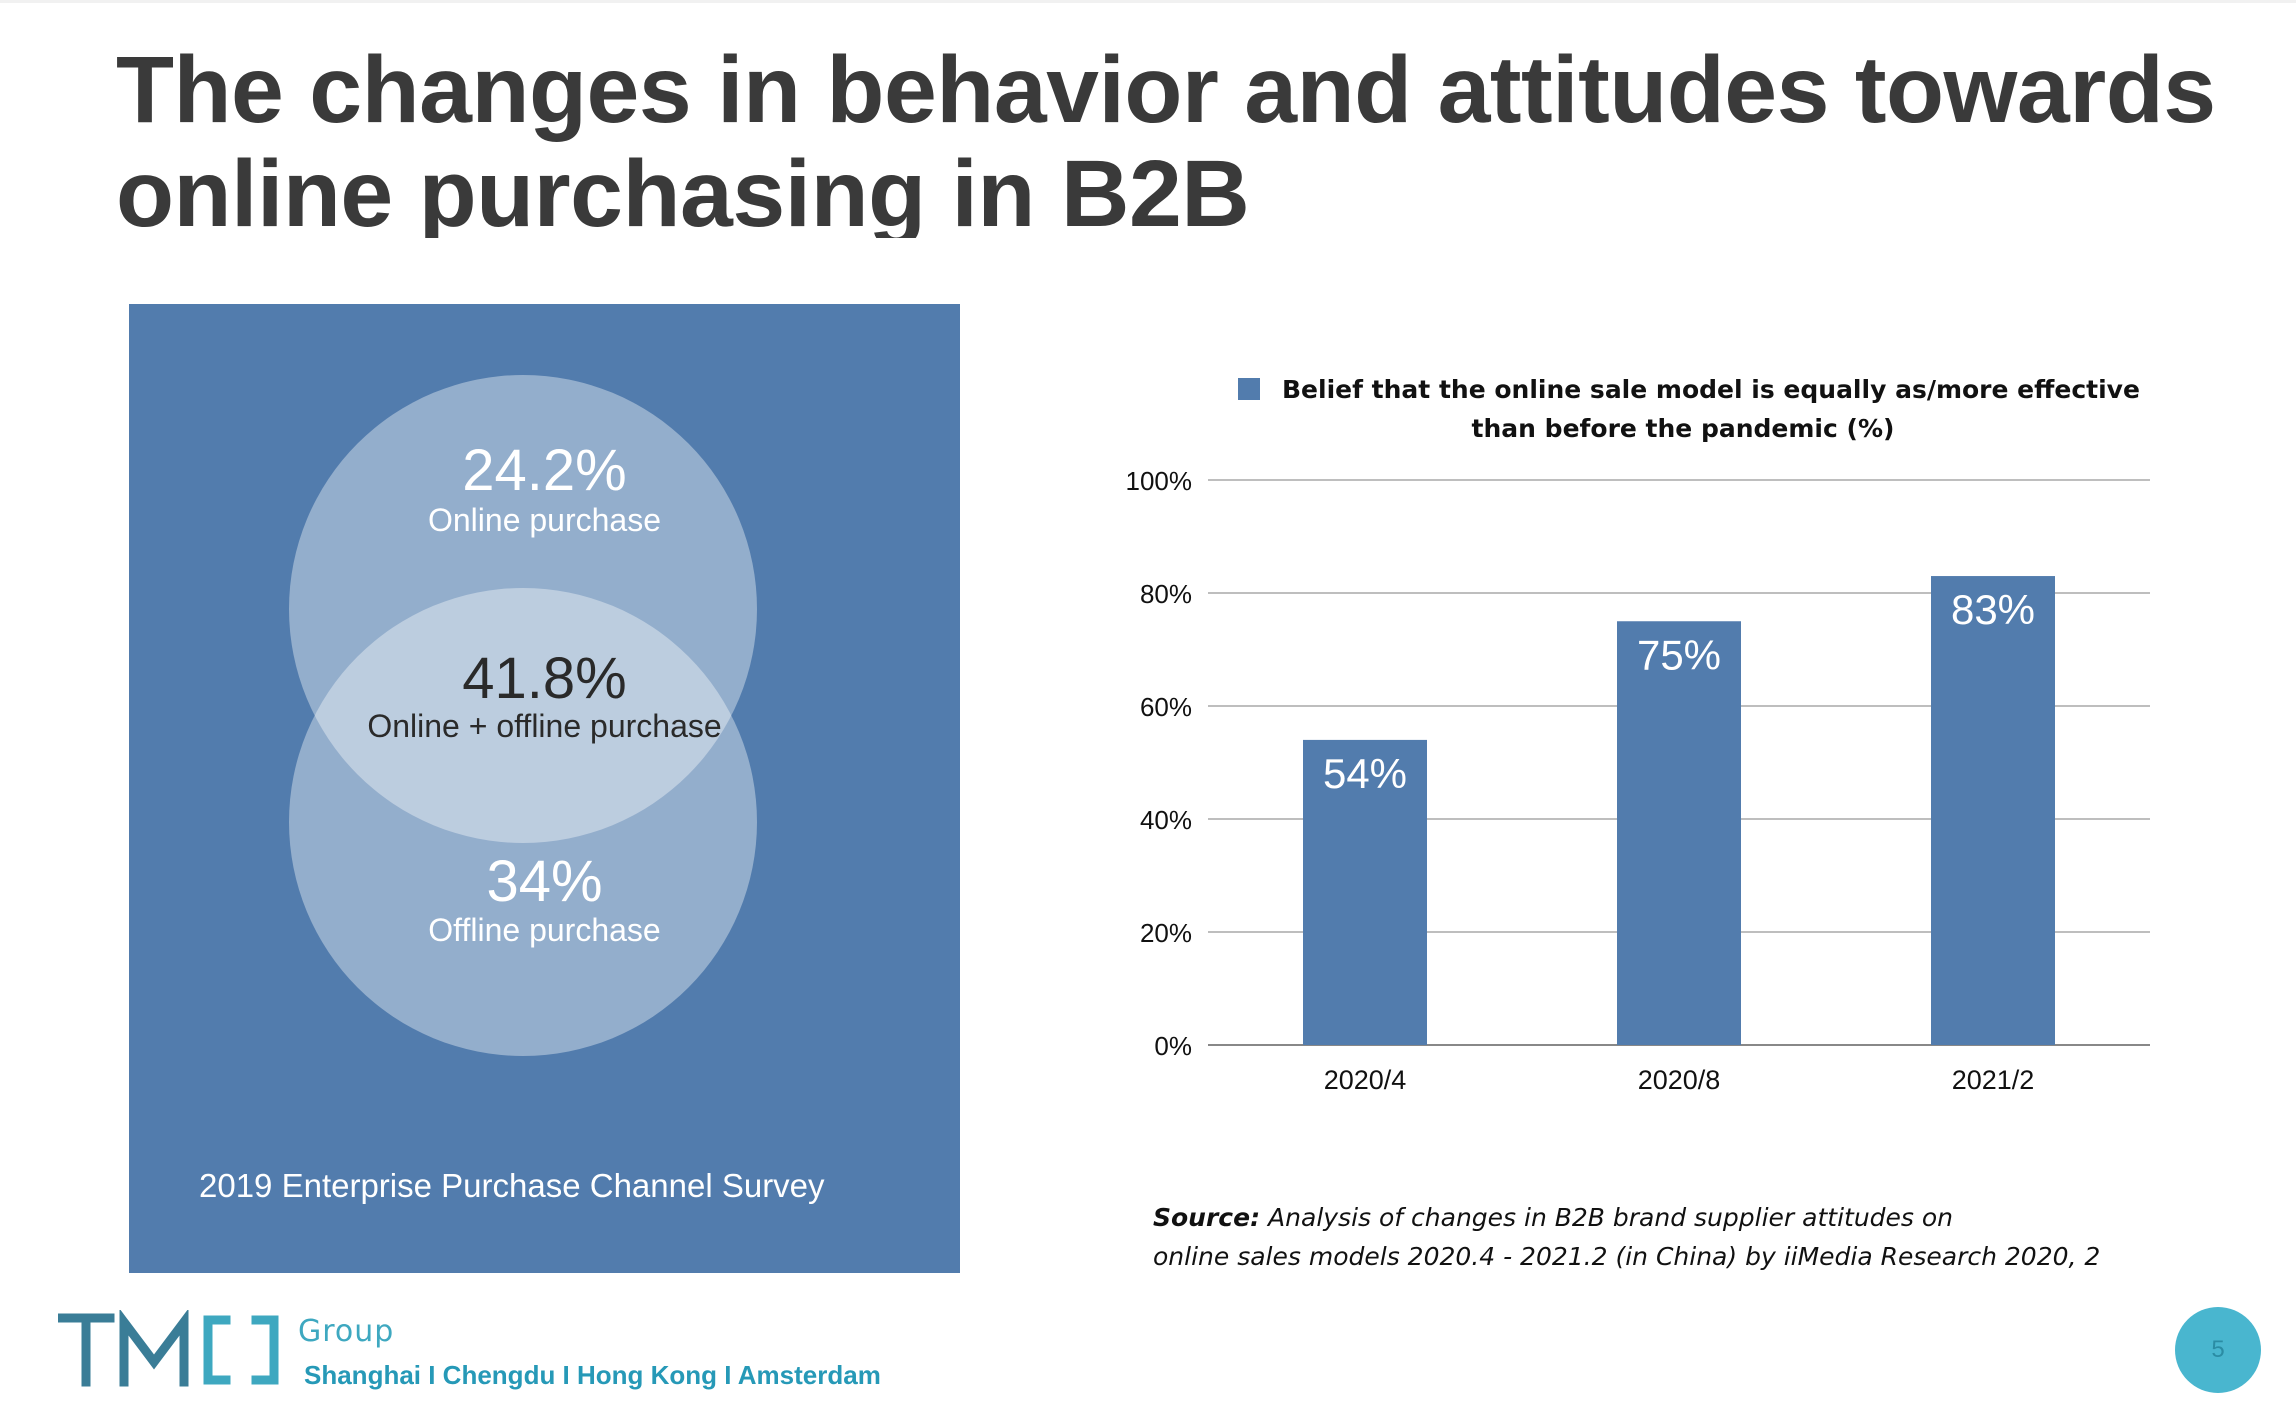  Describe the element at coordinates (1679, 654) in the screenshot. I see `bar-value-label: 75%` at that location.